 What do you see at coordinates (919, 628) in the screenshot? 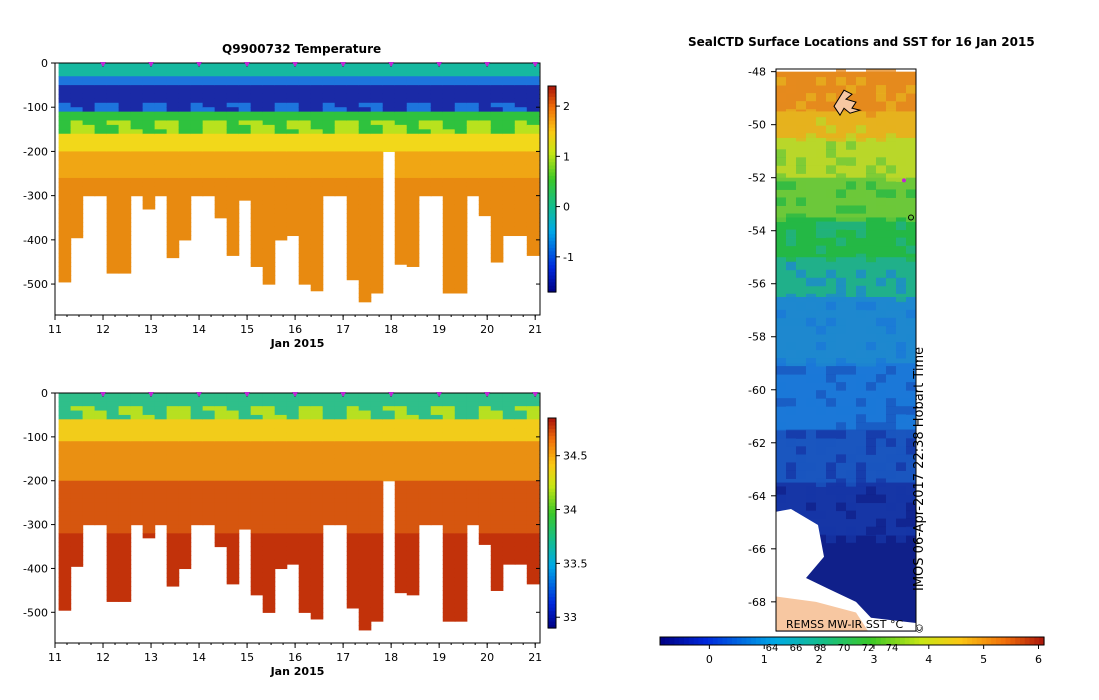
I see `copyright-symbol: ©` at bounding box center [919, 628].